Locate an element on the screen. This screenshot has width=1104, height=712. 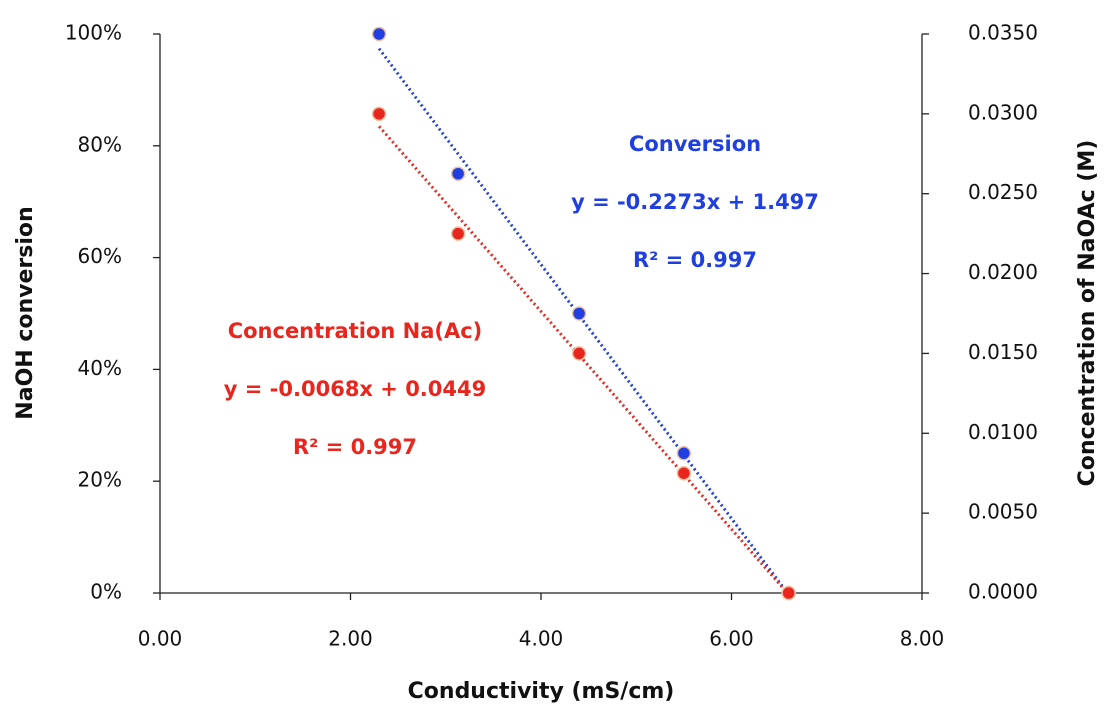
y-tick-label: 0% is located at coordinates (106, 592).